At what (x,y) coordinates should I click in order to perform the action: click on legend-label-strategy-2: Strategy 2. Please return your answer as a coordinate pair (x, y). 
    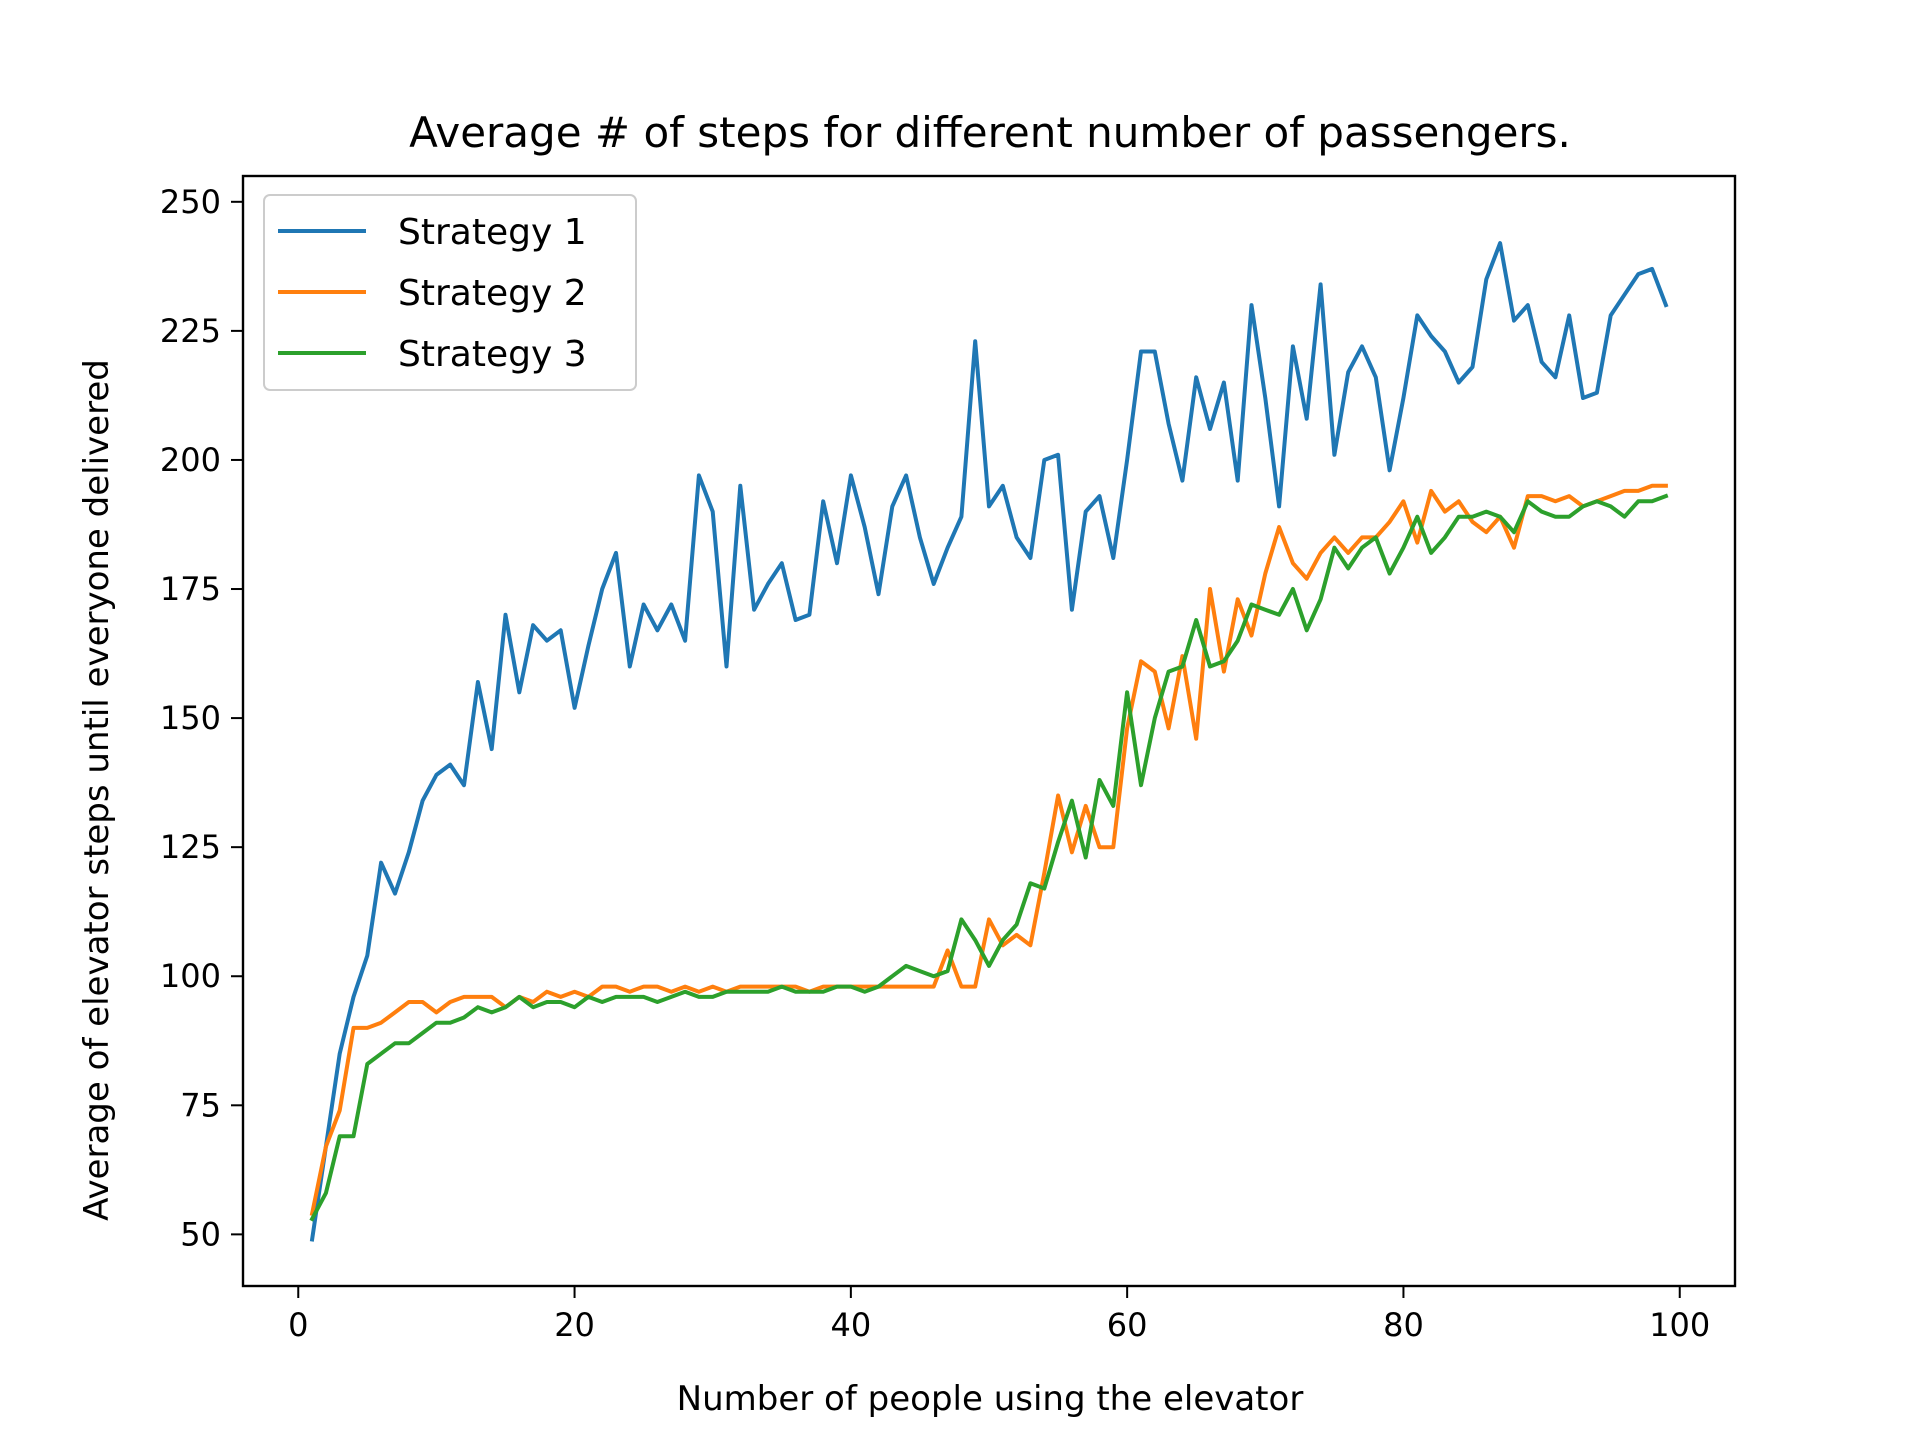
    Looking at the image, I should click on (492, 293).